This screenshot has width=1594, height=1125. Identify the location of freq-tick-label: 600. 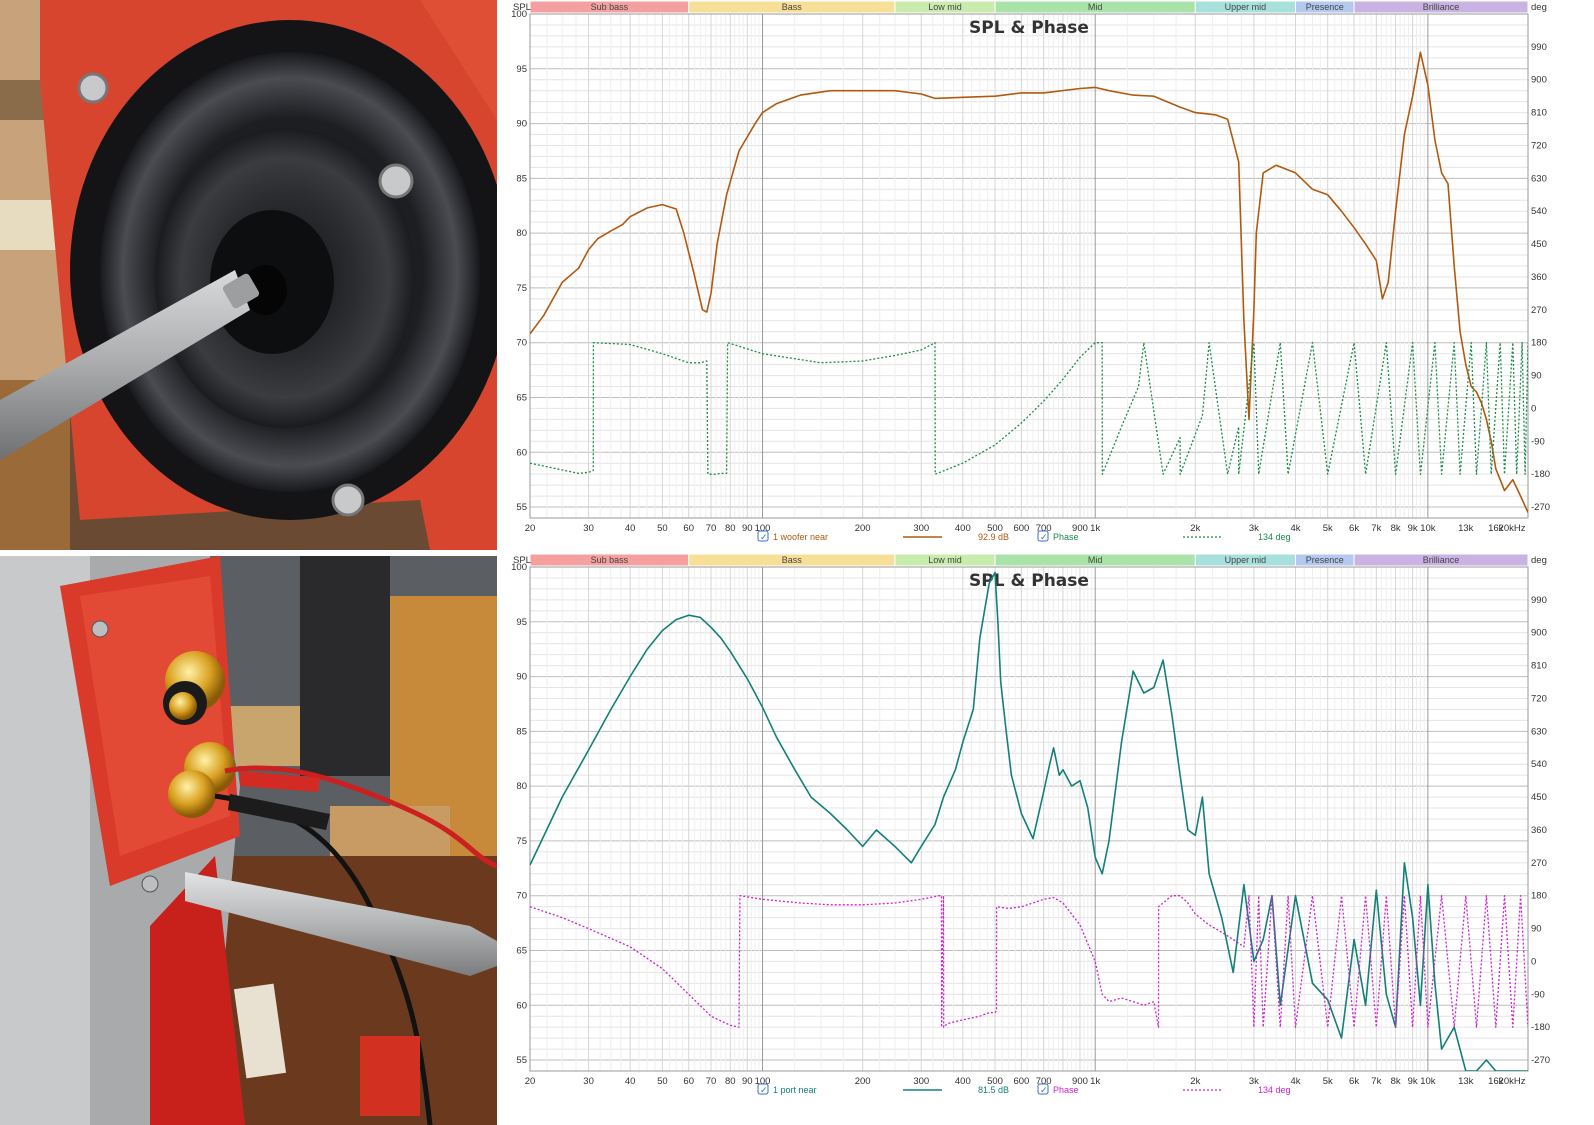
(1021, 1081).